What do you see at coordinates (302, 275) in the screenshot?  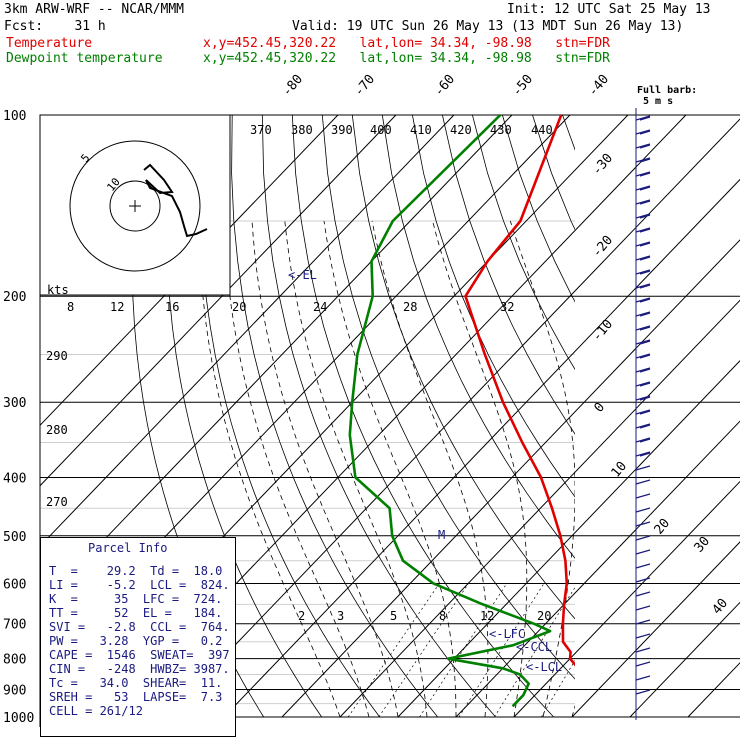 I see `el-marker: <-EL` at bounding box center [302, 275].